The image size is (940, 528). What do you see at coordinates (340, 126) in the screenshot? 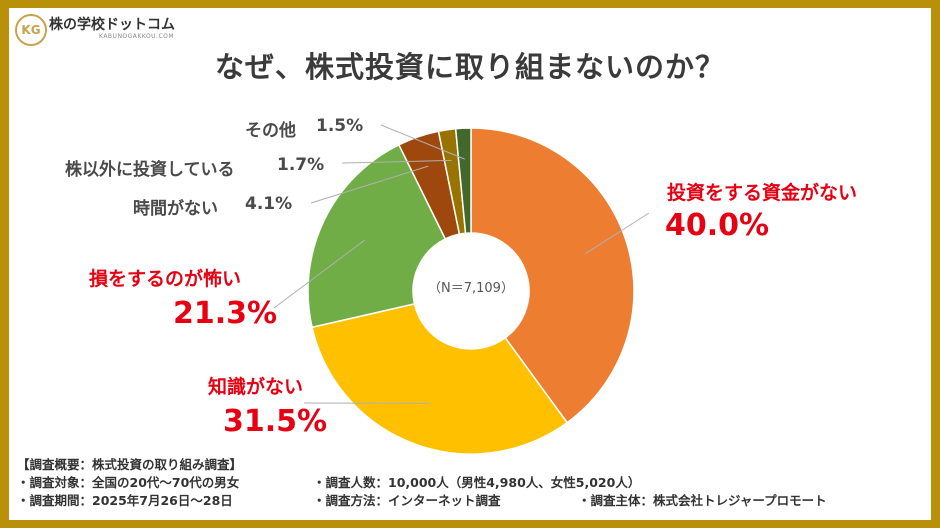
I see `value-other: 1.5%` at bounding box center [340, 126].